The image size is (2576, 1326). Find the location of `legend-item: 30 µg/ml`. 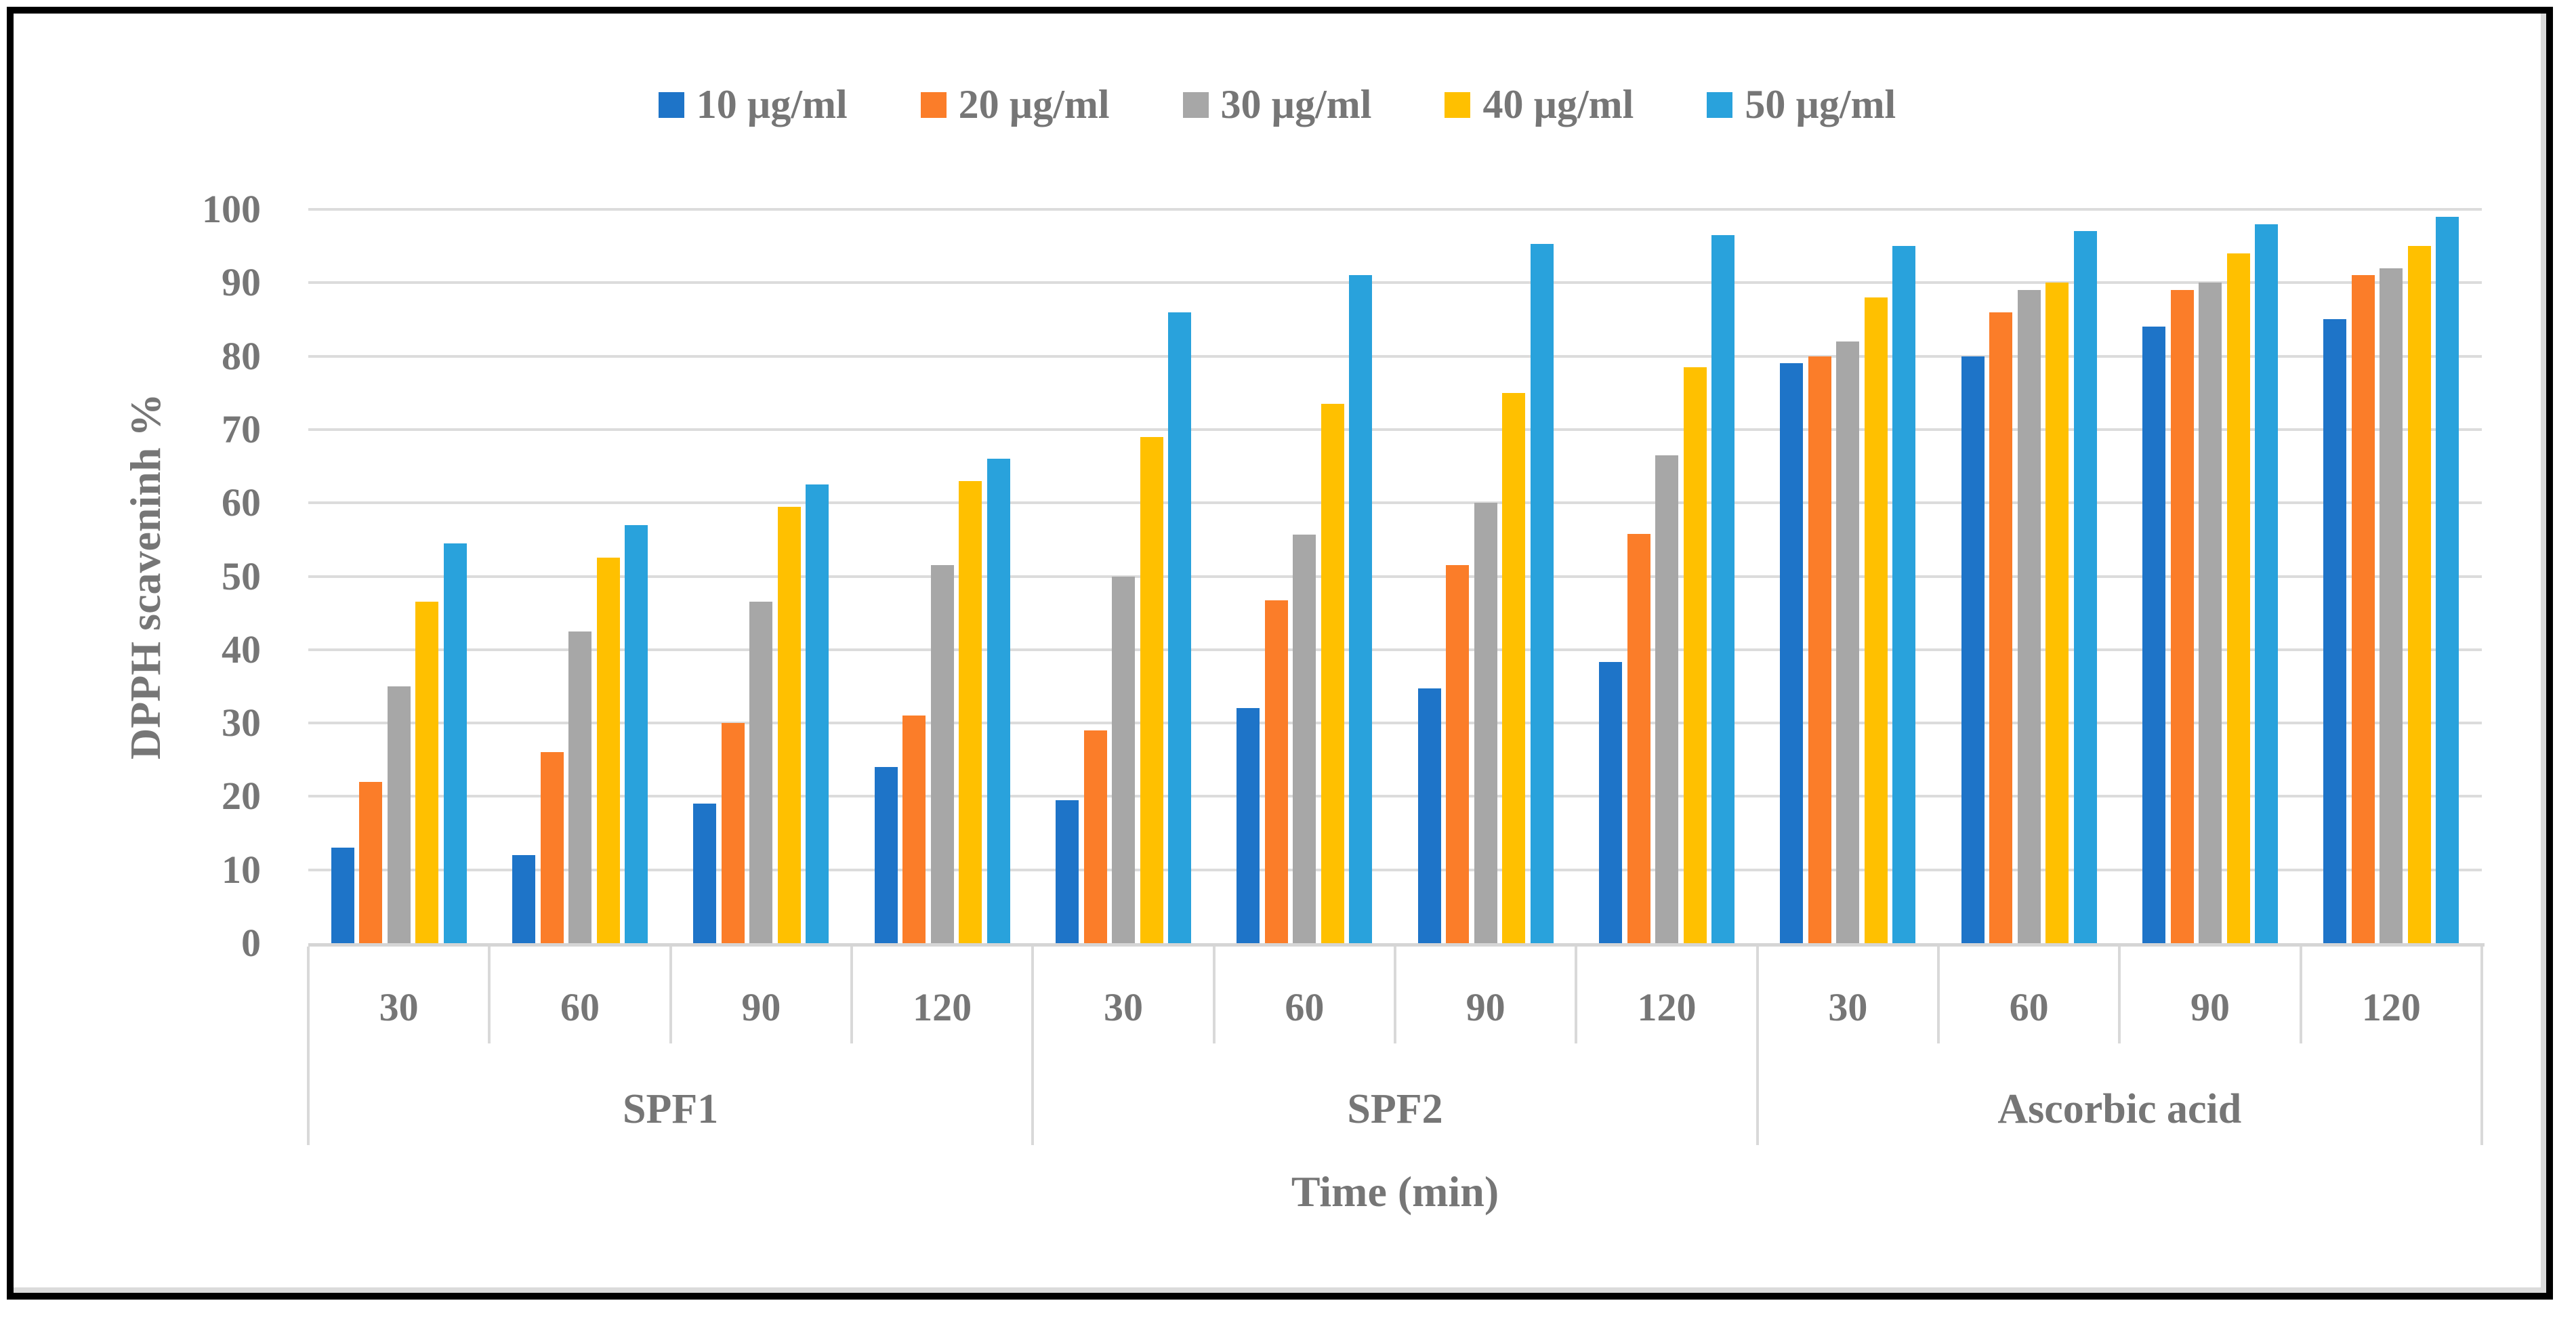

legend-item: 30 µg/ml is located at coordinates (1277, 105).